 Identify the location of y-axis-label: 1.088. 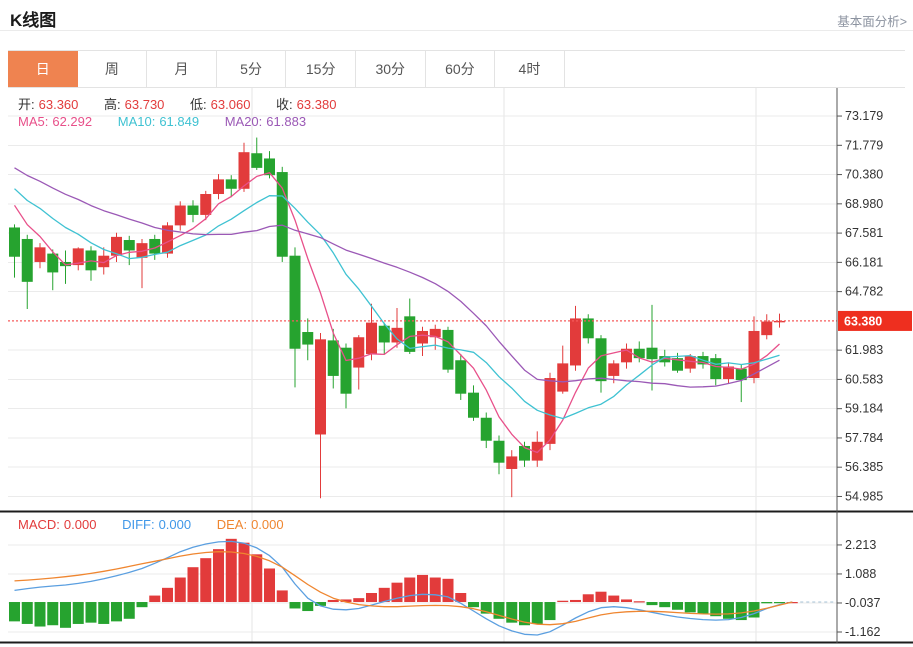
(860, 574).